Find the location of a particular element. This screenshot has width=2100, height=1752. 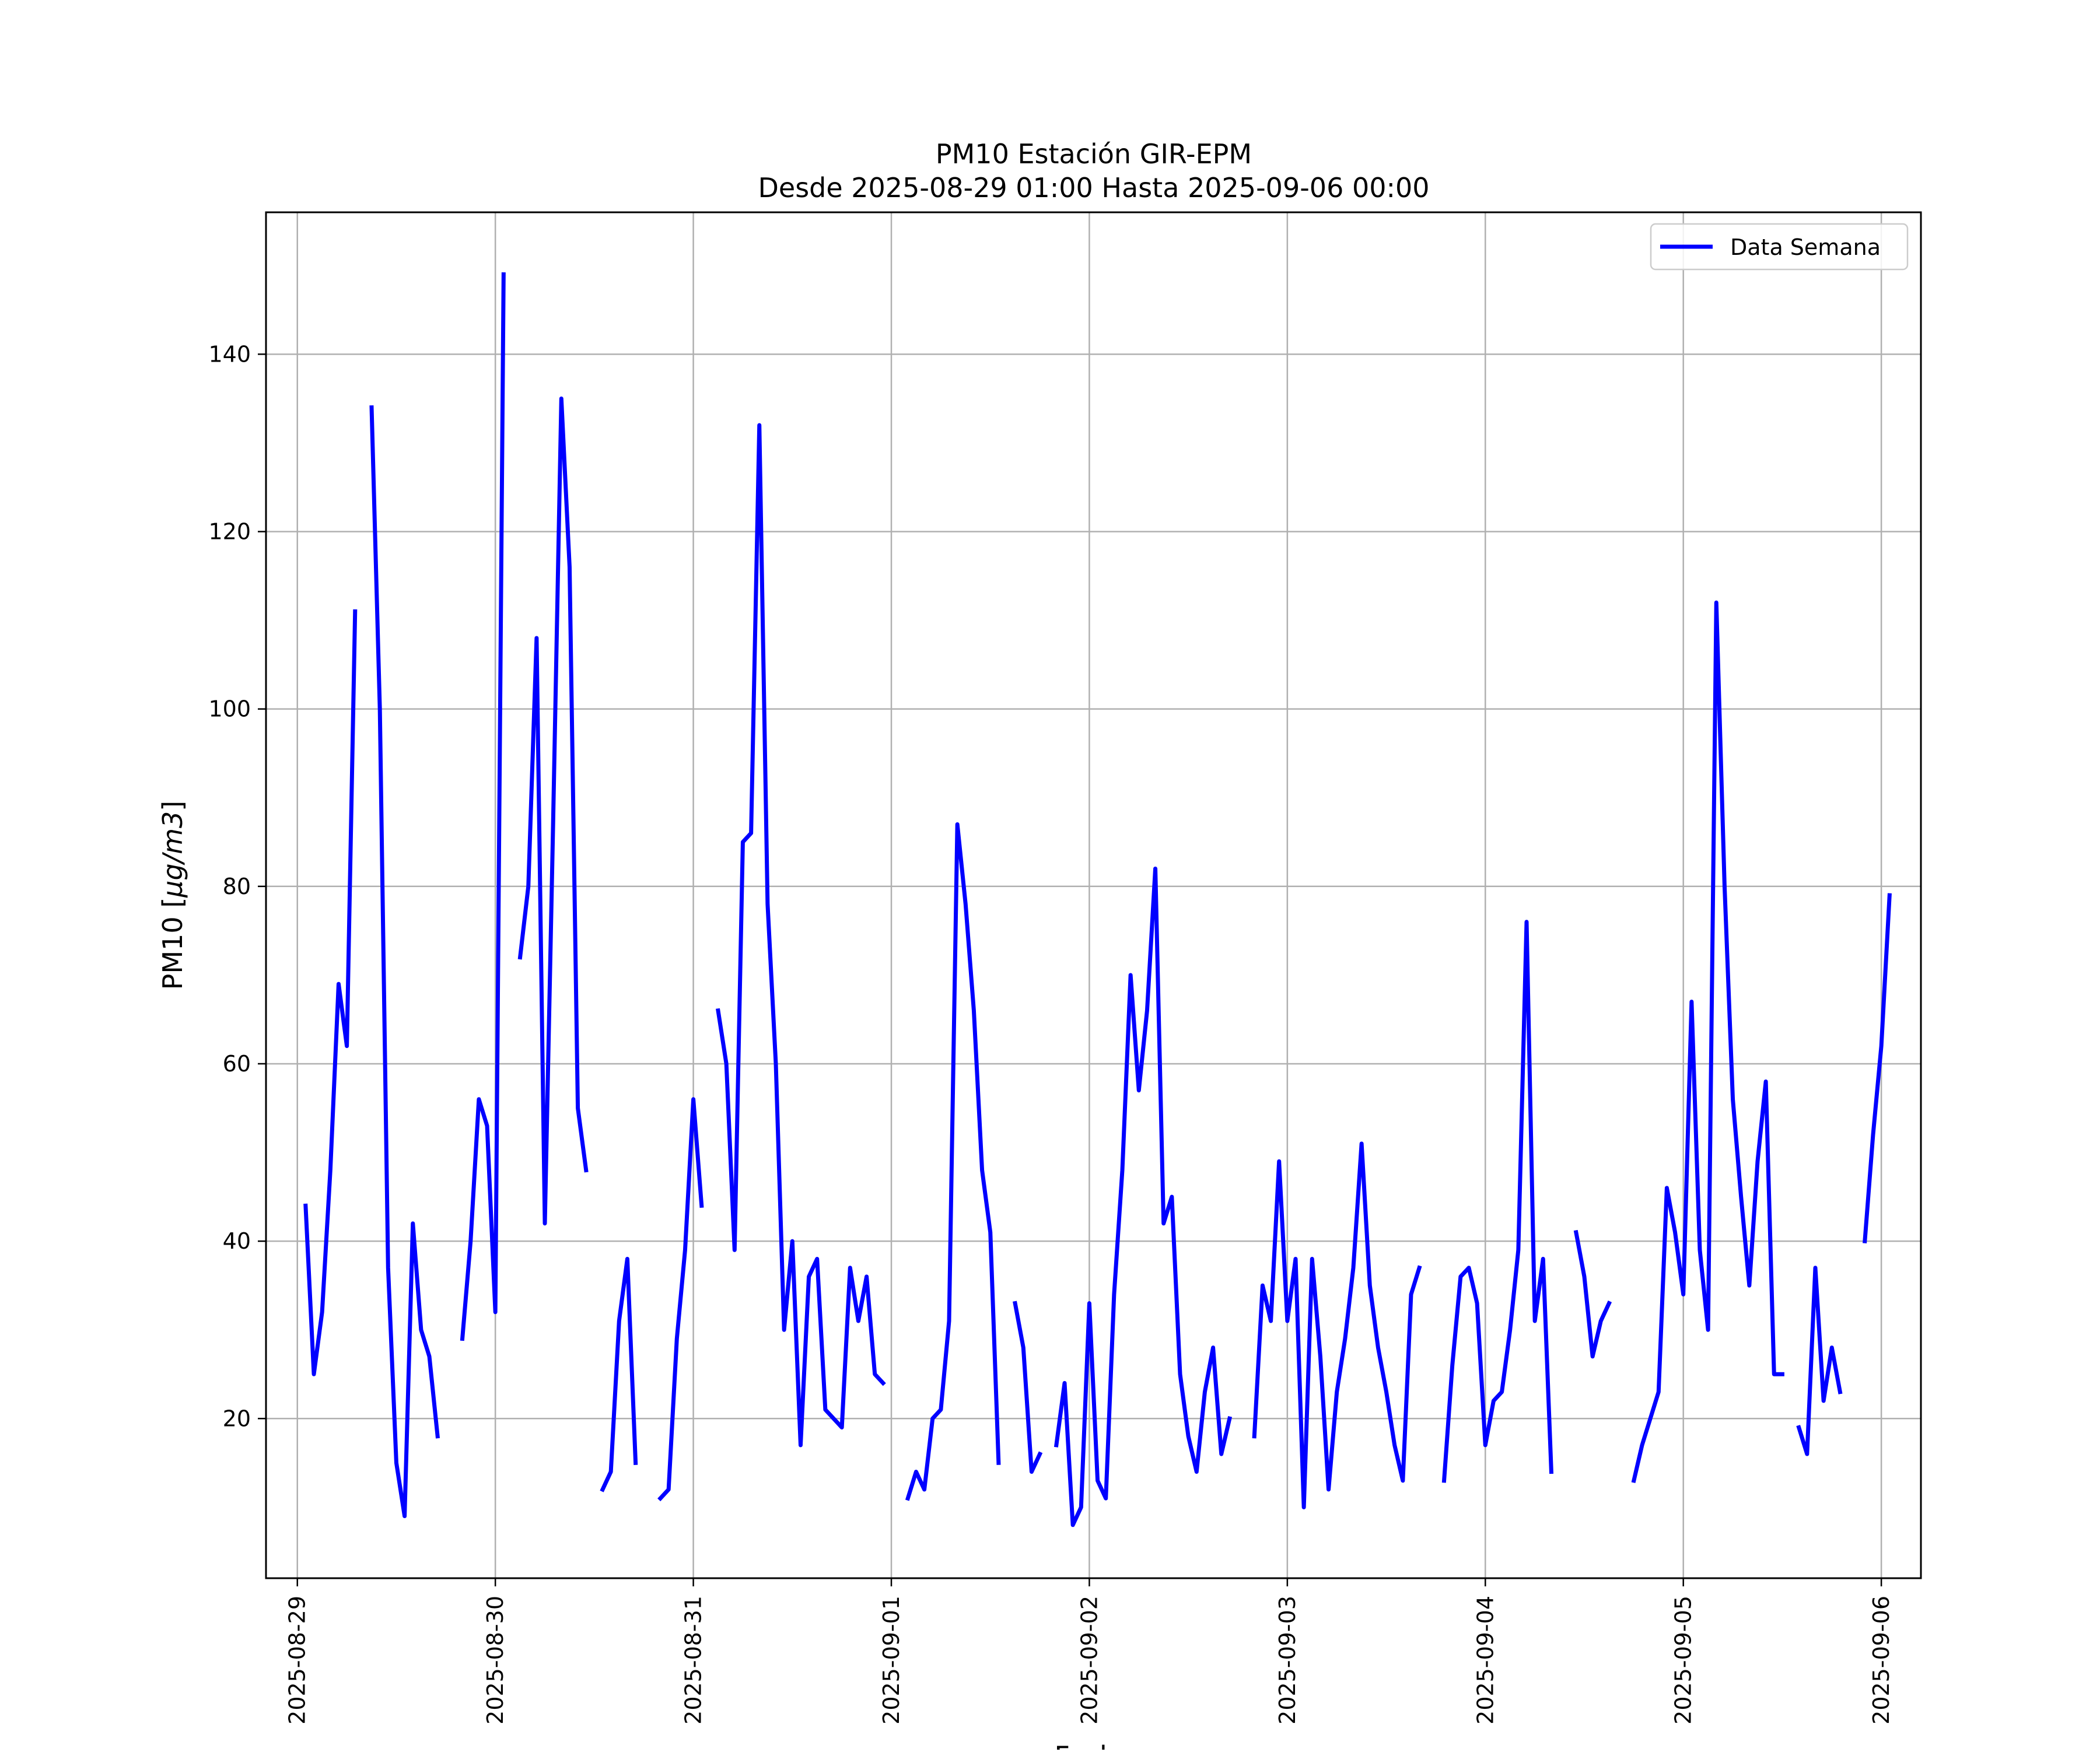

y-tick-label: 120 is located at coordinates (229, 531).